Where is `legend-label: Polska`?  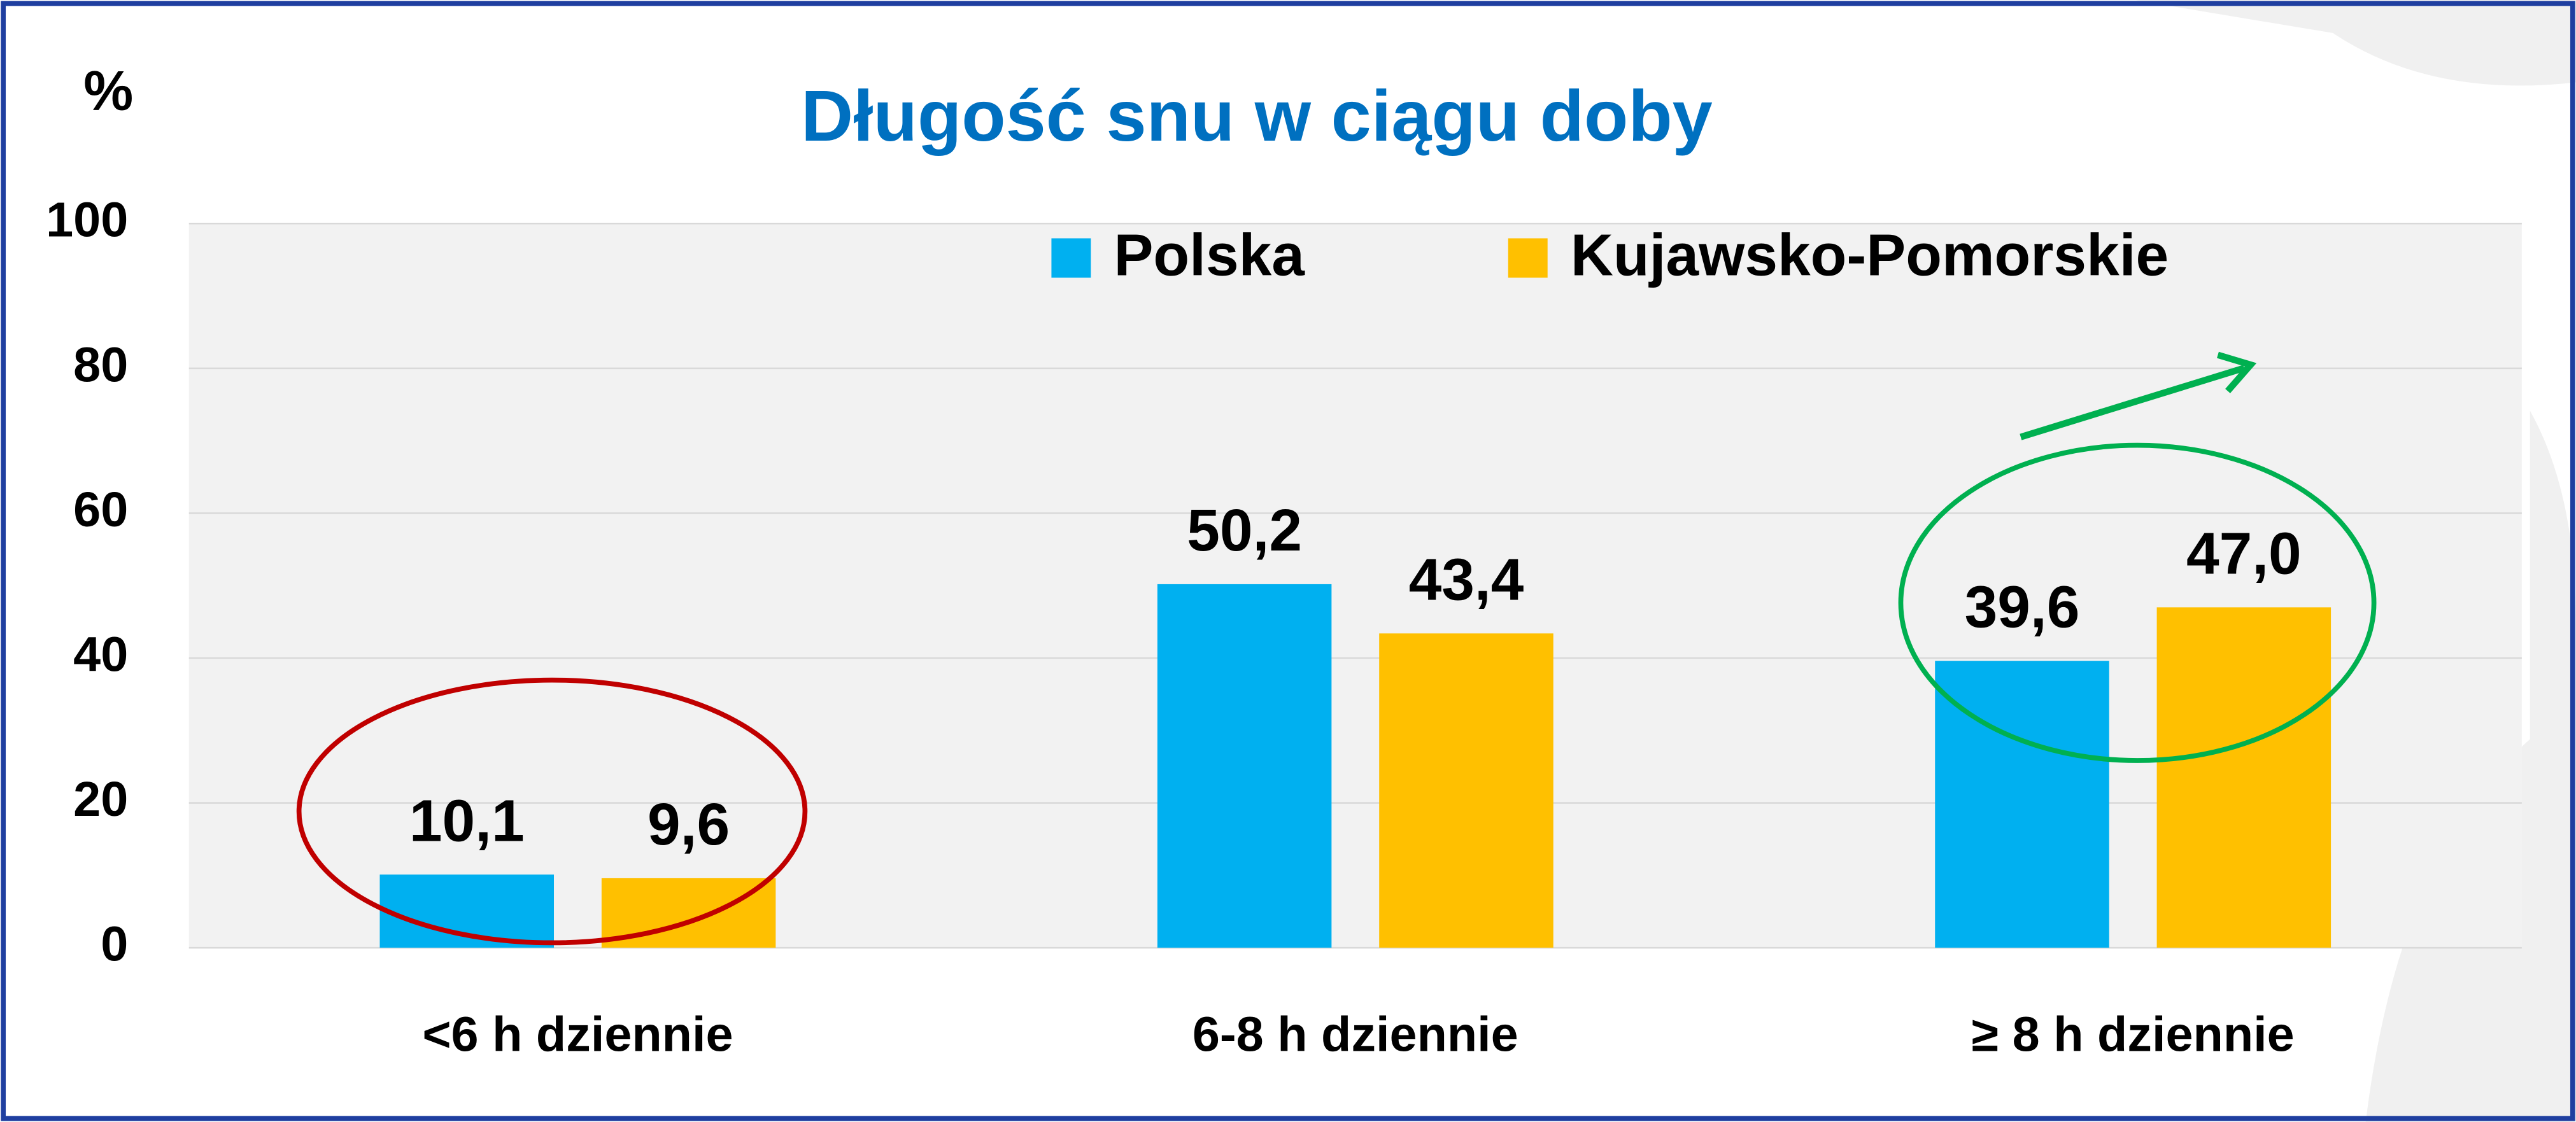
legend-label: Polska is located at coordinates (1209, 255).